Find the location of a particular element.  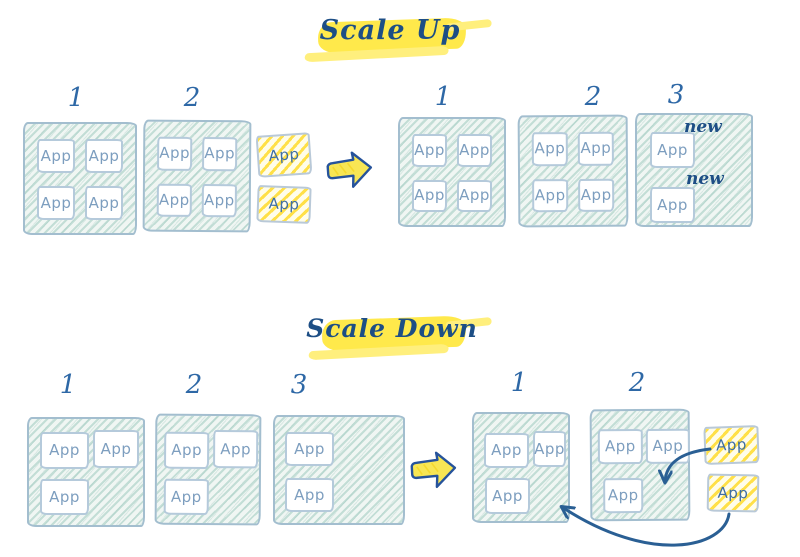

node-label-up-after-2: 2 is located at coordinates (593, 97).